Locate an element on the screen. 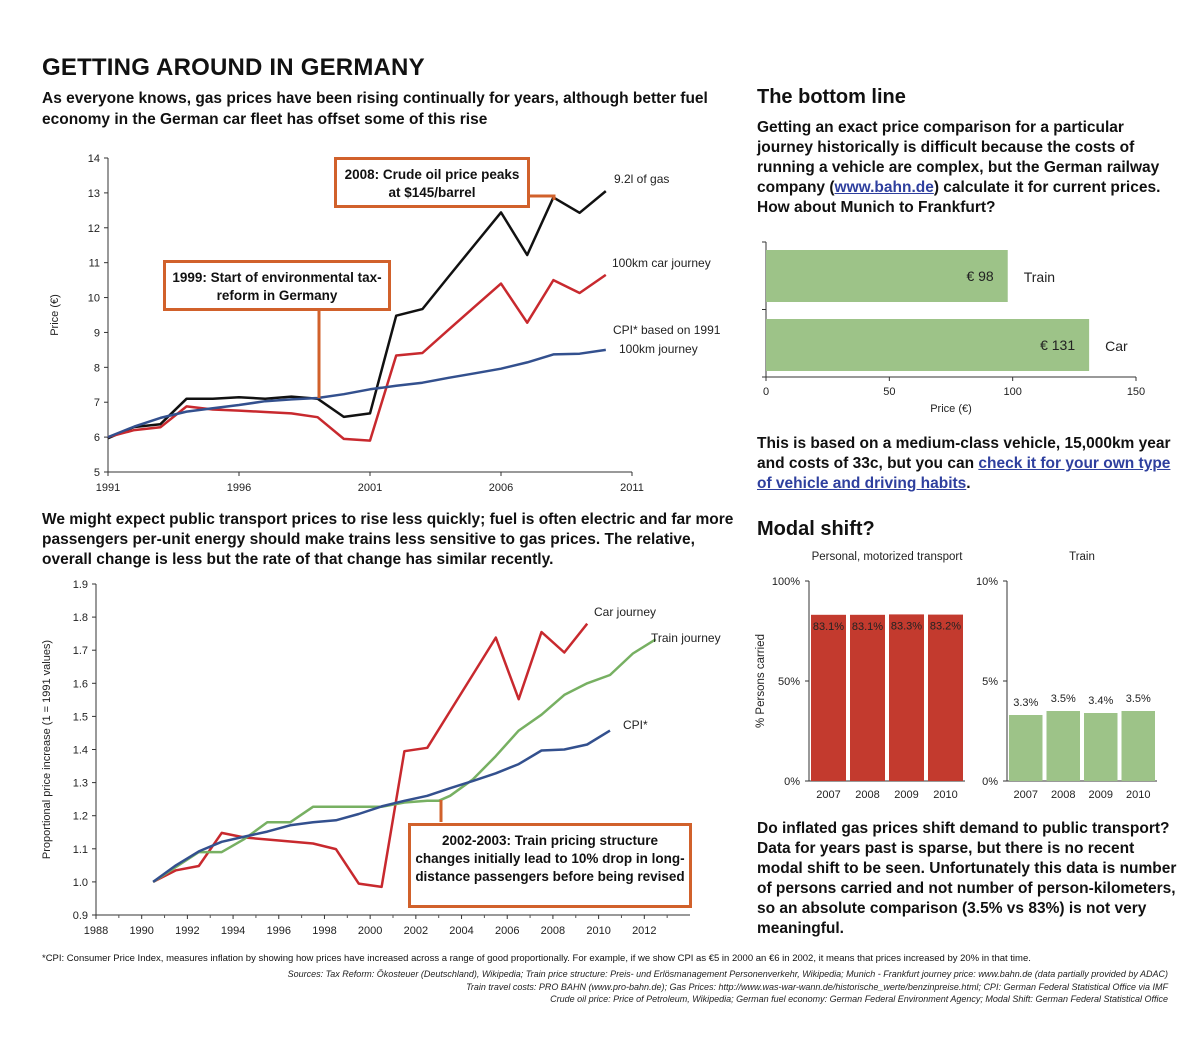 This screenshot has width=1200, height=1050. bahn-link: www.bahn.de is located at coordinates (884, 187).